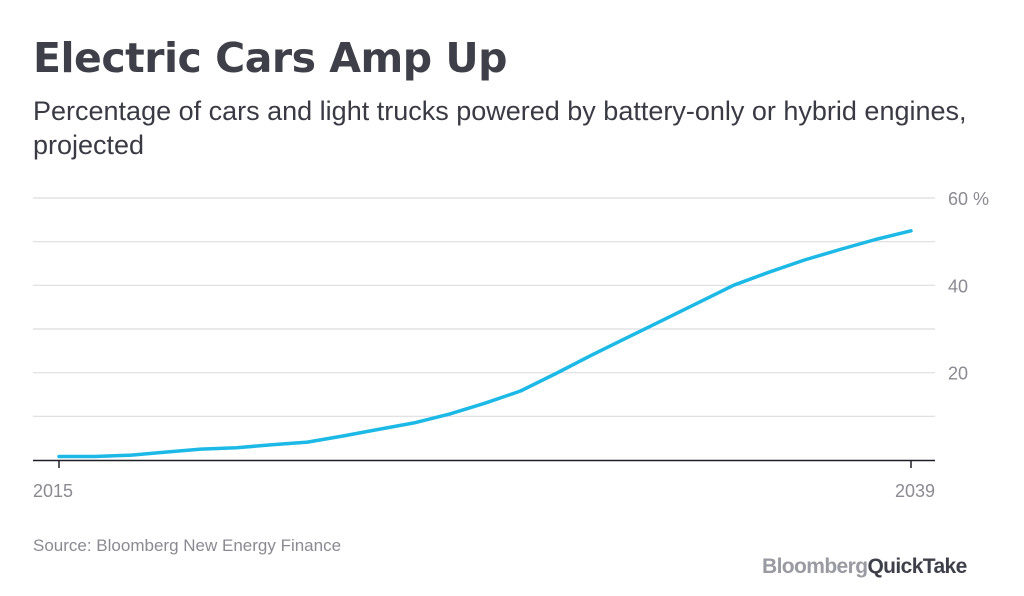 This screenshot has width=1024, height=596. I want to click on x-tick-label-start: 2015, so click(53, 491).